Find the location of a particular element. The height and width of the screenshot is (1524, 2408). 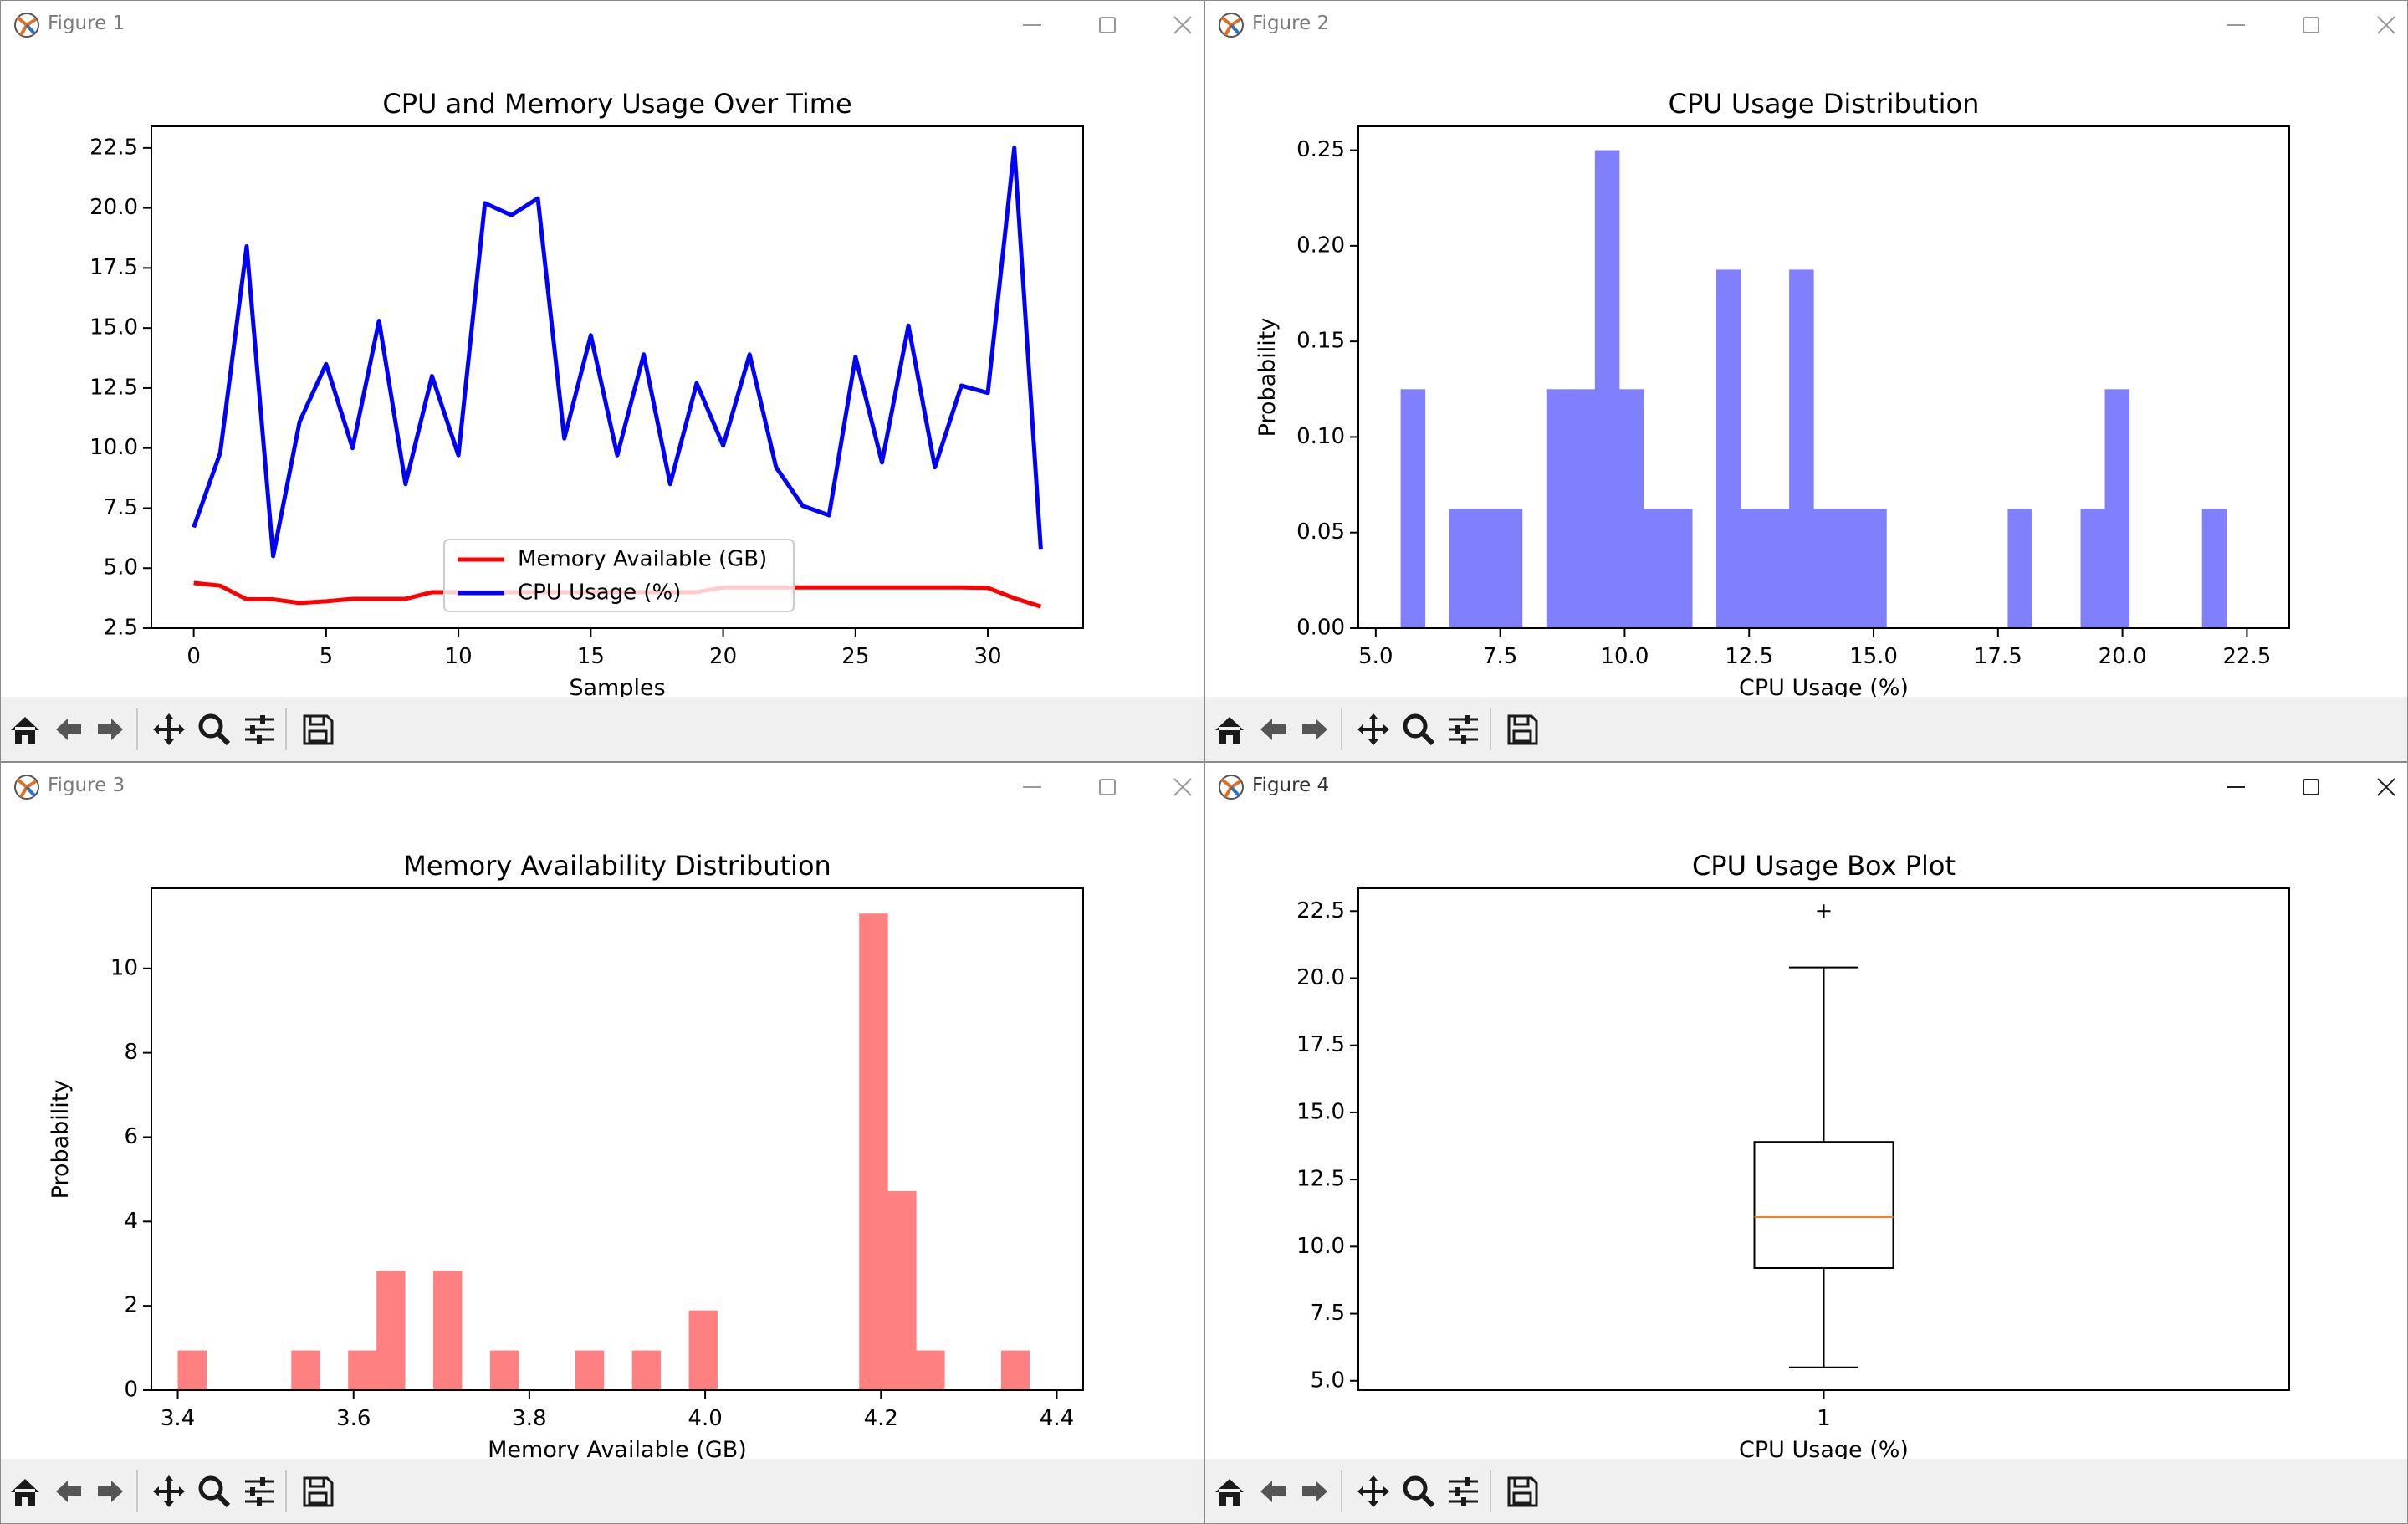

x-tick-label: 10.0 is located at coordinates (1624, 656).